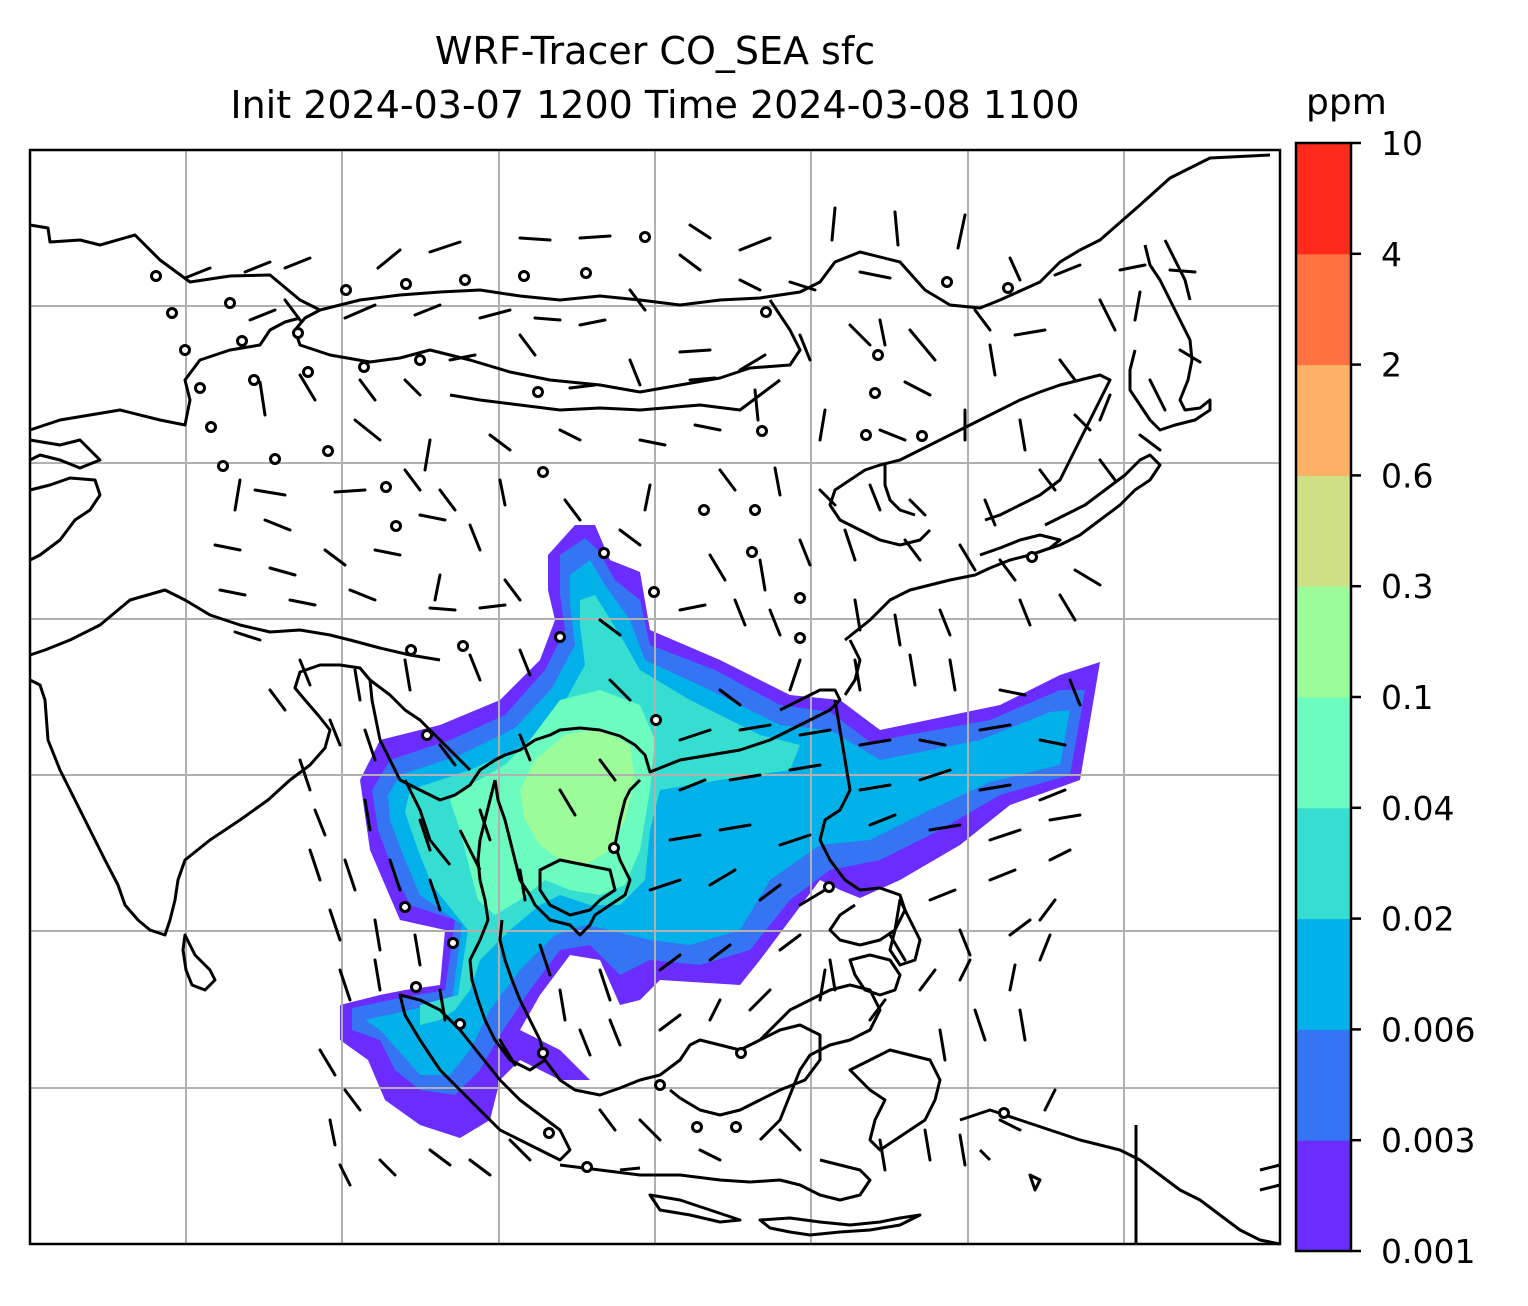 This screenshot has width=1528, height=1306. Describe the element at coordinates (1346, 102) in the screenshot. I see `colorbar-unit-label: ppm` at that location.